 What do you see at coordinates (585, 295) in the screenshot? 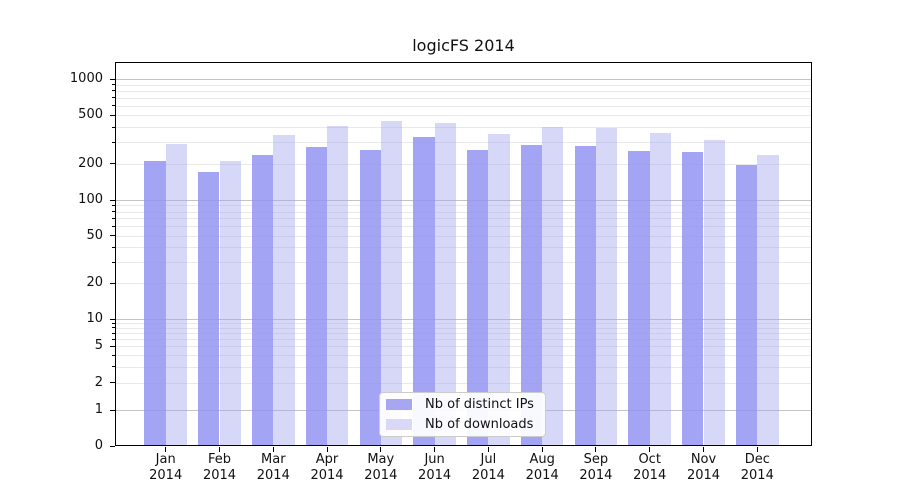
I see `bar-distinct-ips-sep` at bounding box center [585, 295].